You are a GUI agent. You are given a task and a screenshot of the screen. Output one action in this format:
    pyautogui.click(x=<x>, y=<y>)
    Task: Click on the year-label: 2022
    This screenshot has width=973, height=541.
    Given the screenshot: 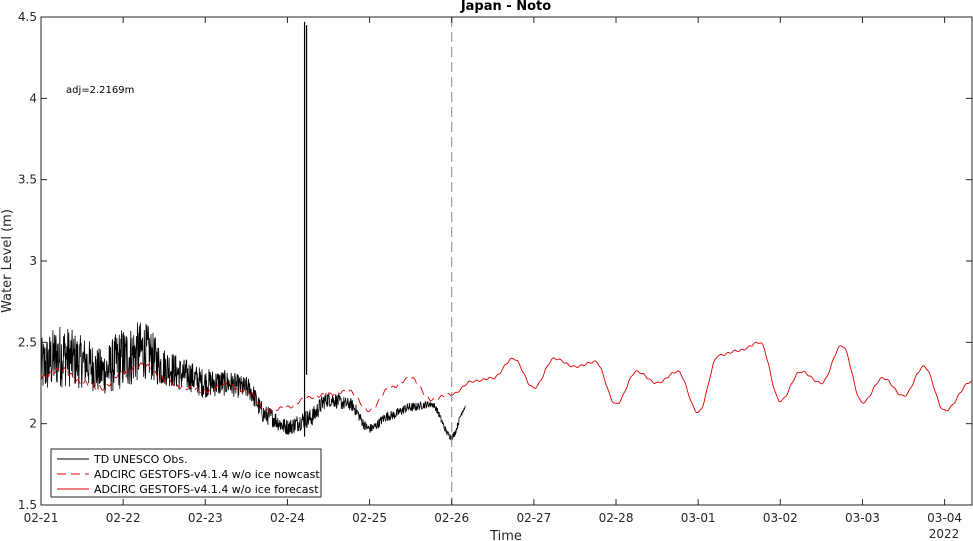 What is the action you would take?
    pyautogui.click(x=944, y=534)
    